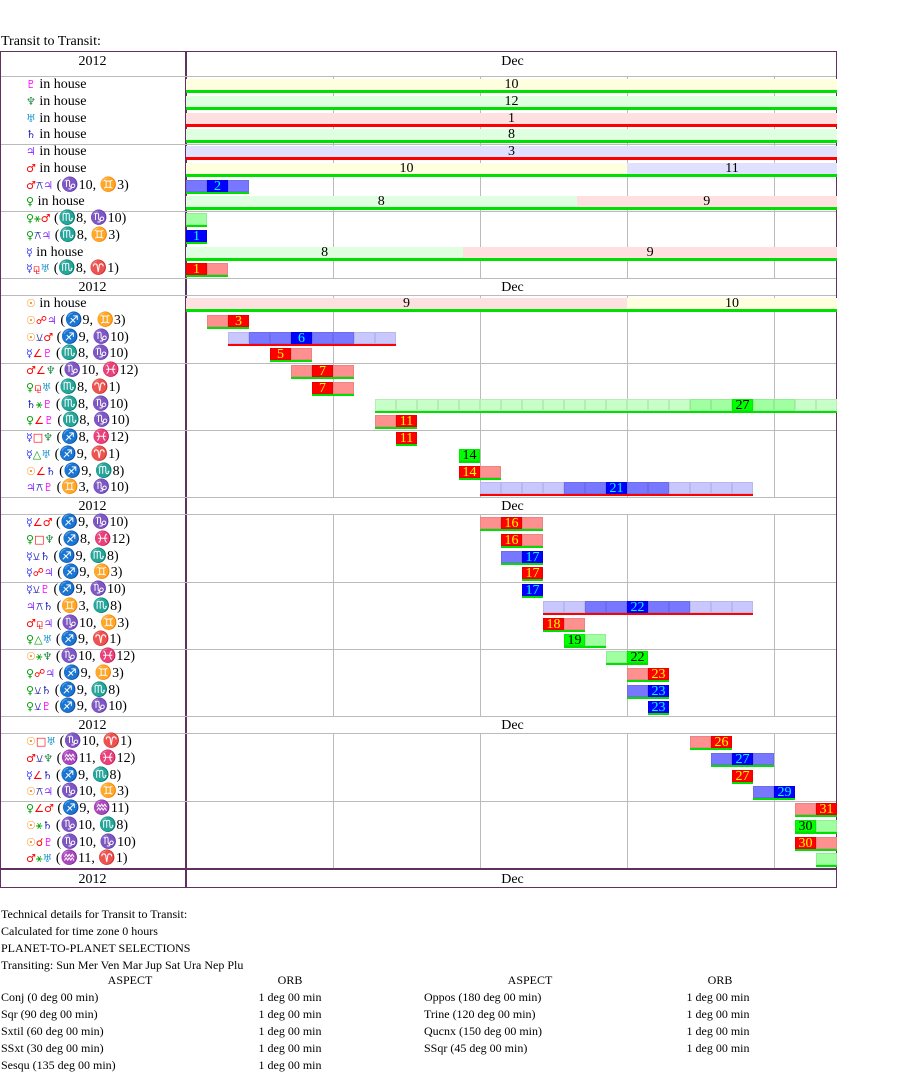 This screenshot has width=900, height=1080. Describe the element at coordinates (31, 168) in the screenshot. I see `planet-glyph-icon: ♂` at that location.